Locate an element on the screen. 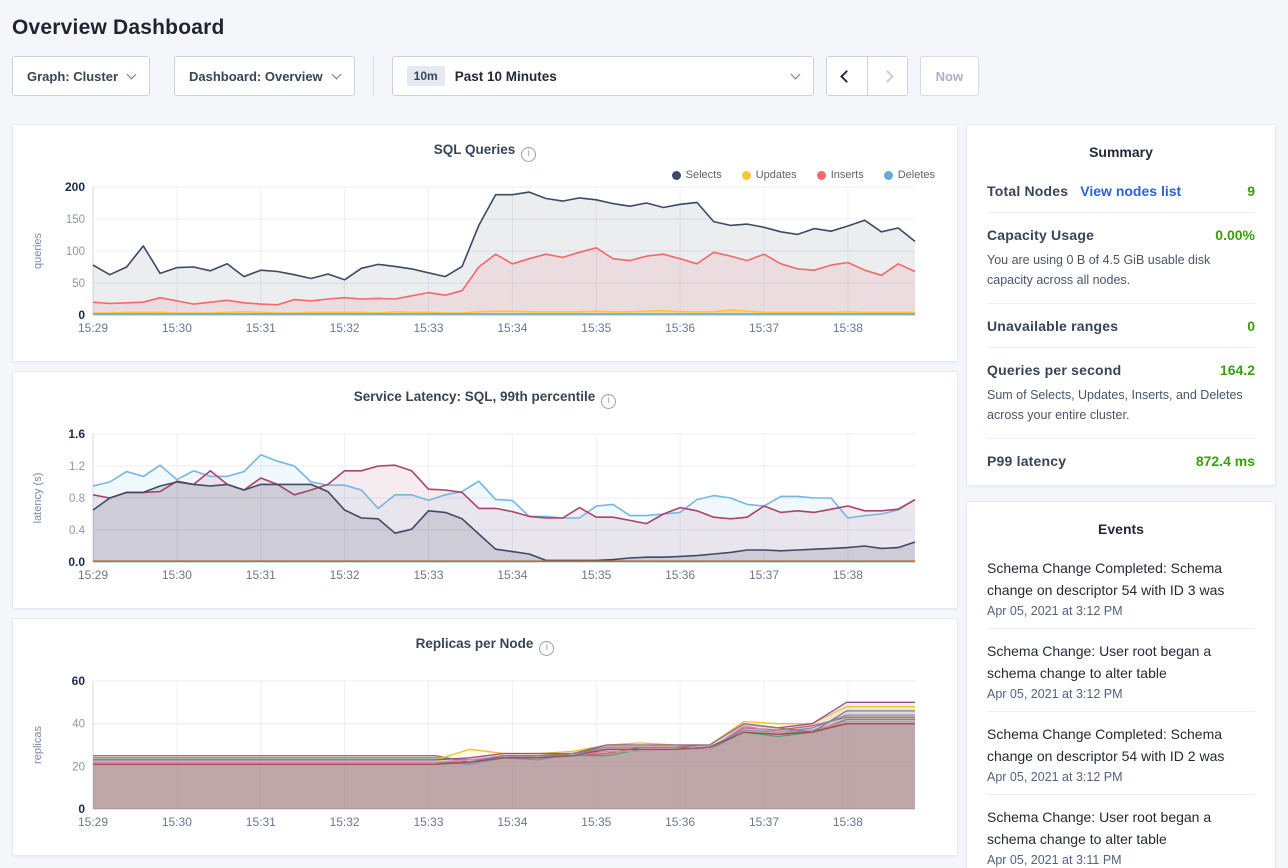 Image resolution: width=1288 pixels, height=868 pixels. page-title: Overview Dashboard is located at coordinates (118, 27).